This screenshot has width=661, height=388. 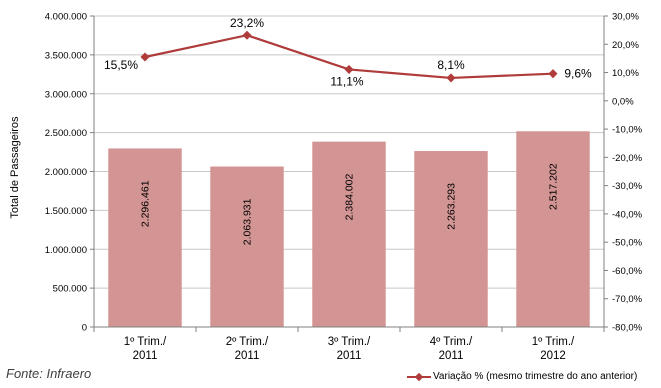 What do you see at coordinates (247, 342) in the screenshot?
I see `x-tick-label: 2º Trim./` at bounding box center [247, 342].